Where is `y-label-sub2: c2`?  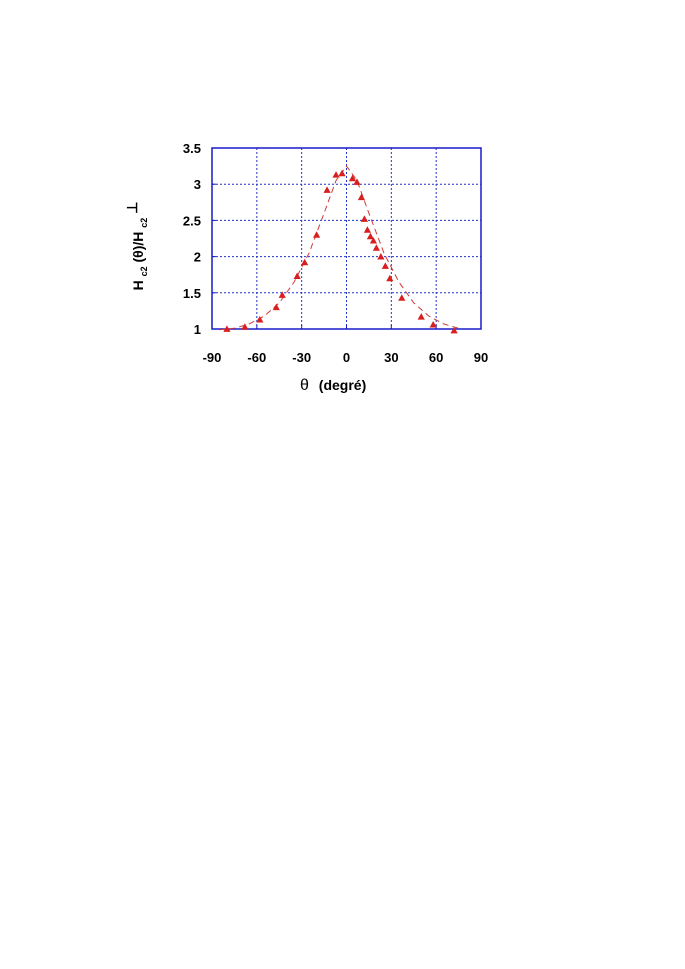 y-label-sub2: c2 is located at coordinates (144, 223).